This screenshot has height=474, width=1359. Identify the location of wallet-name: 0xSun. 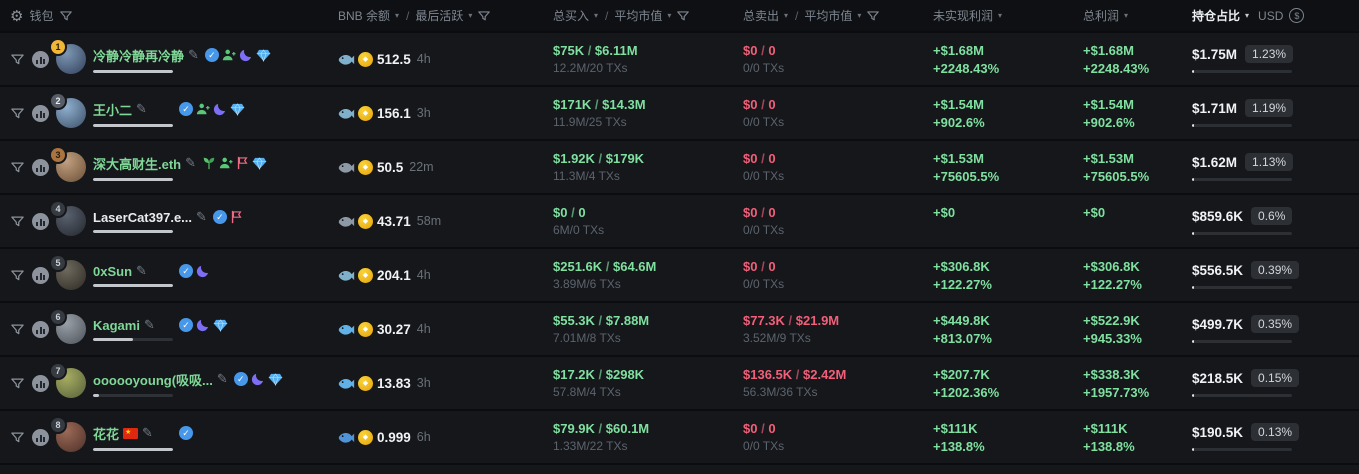
(113, 271).